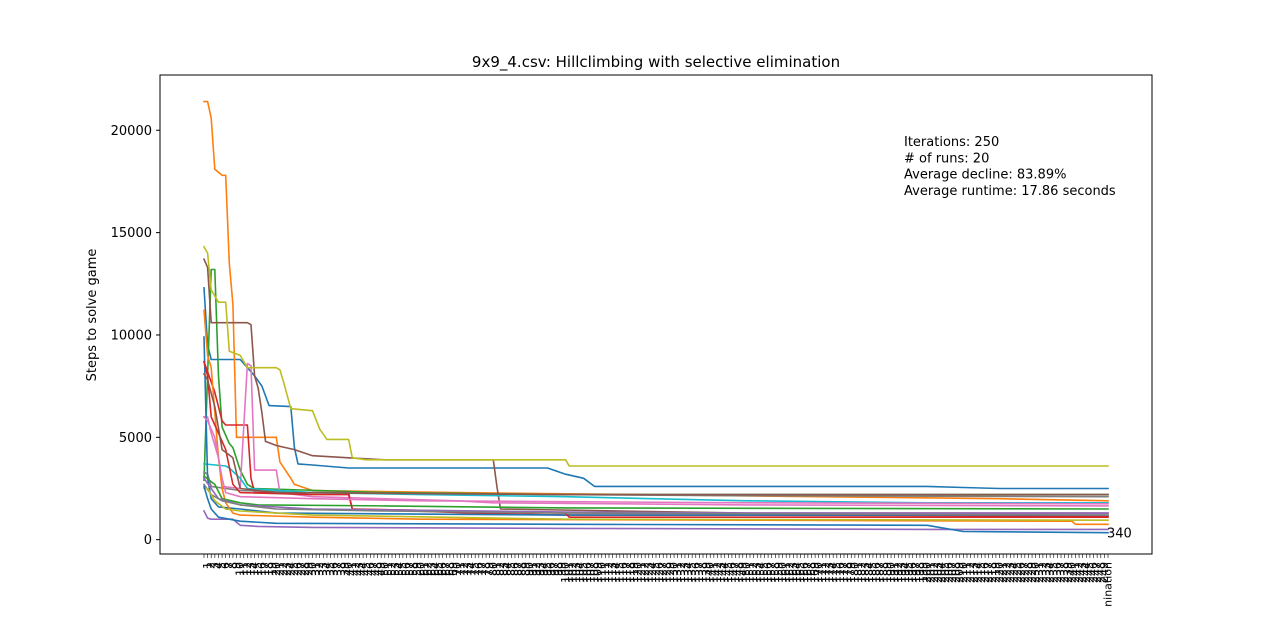 The width and height of the screenshot is (1280, 623). Describe the element at coordinates (540, 569) in the screenshot. I see `x-tick-label: 93` at that location.